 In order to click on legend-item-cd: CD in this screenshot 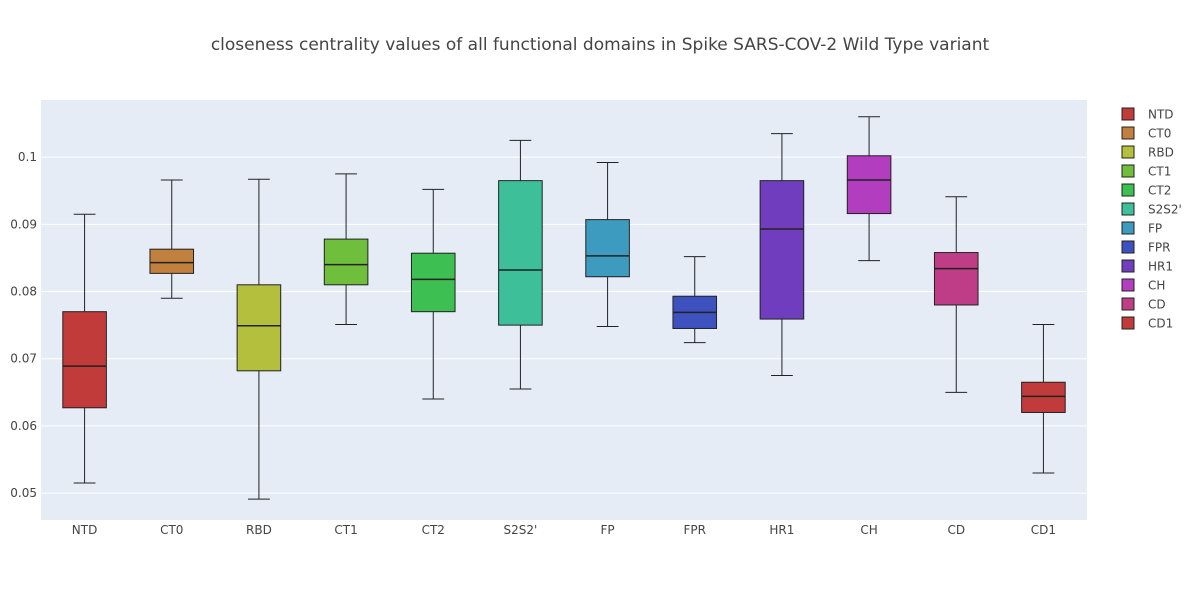, I will do `click(1143, 304)`.